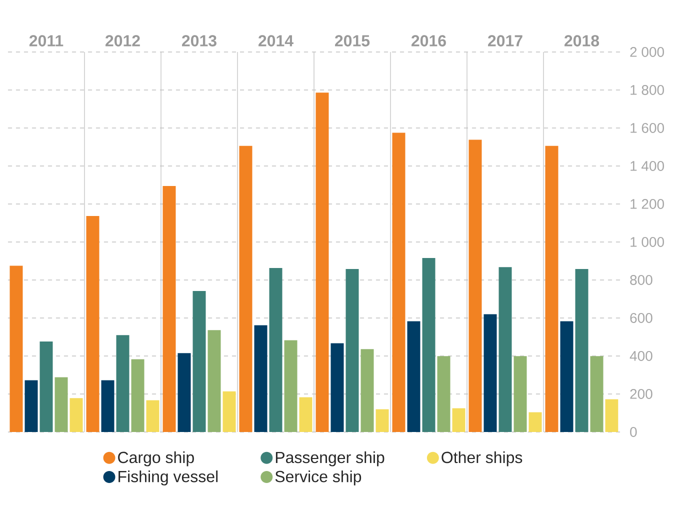 This screenshot has height=526, width=681. Describe the element at coordinates (641, 356) in the screenshot. I see `y-tick-label: 400` at that location.